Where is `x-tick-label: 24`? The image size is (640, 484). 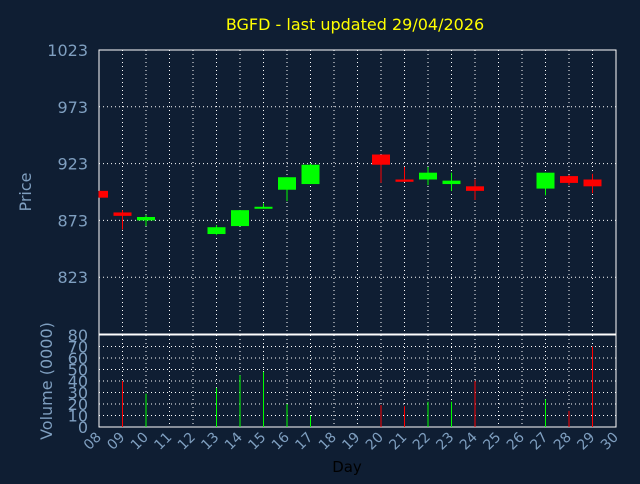
x-tick-label: 24 is located at coordinates (469, 441).